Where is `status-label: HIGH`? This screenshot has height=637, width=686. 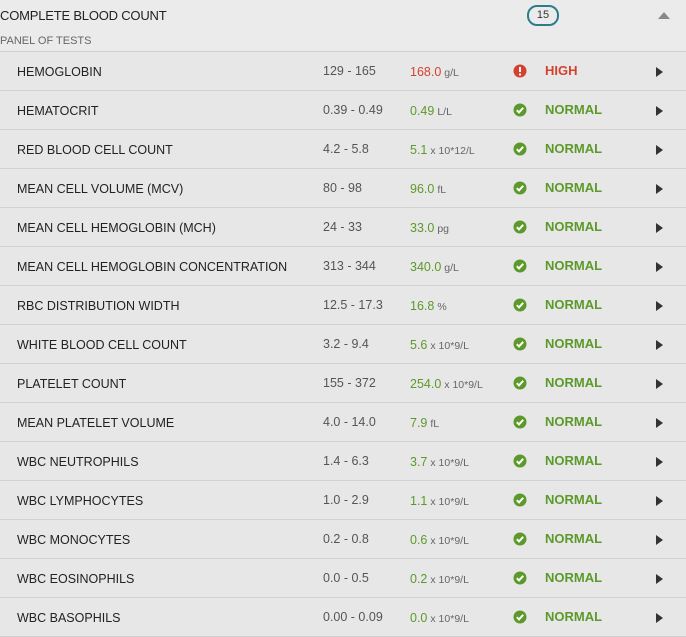 status-label: HIGH is located at coordinates (561, 70).